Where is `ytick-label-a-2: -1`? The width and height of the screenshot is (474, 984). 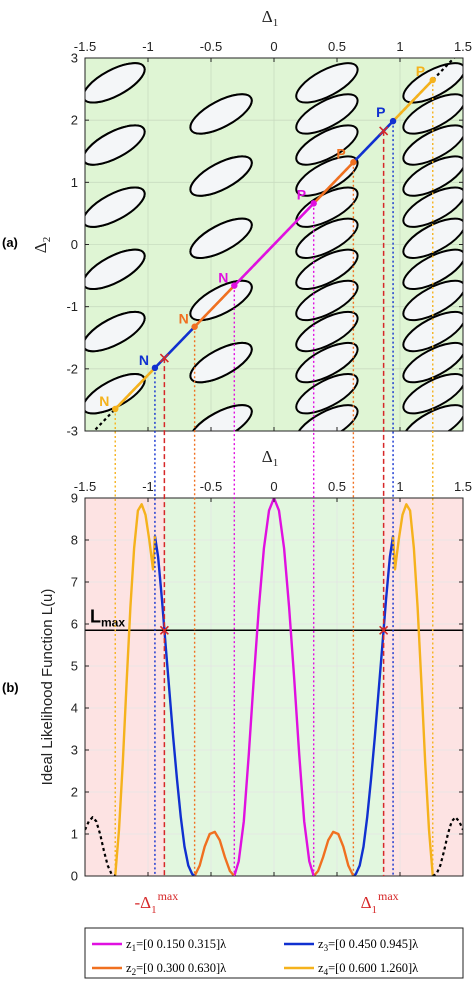 ytick-label-a-2: -1 is located at coordinates (72, 306).